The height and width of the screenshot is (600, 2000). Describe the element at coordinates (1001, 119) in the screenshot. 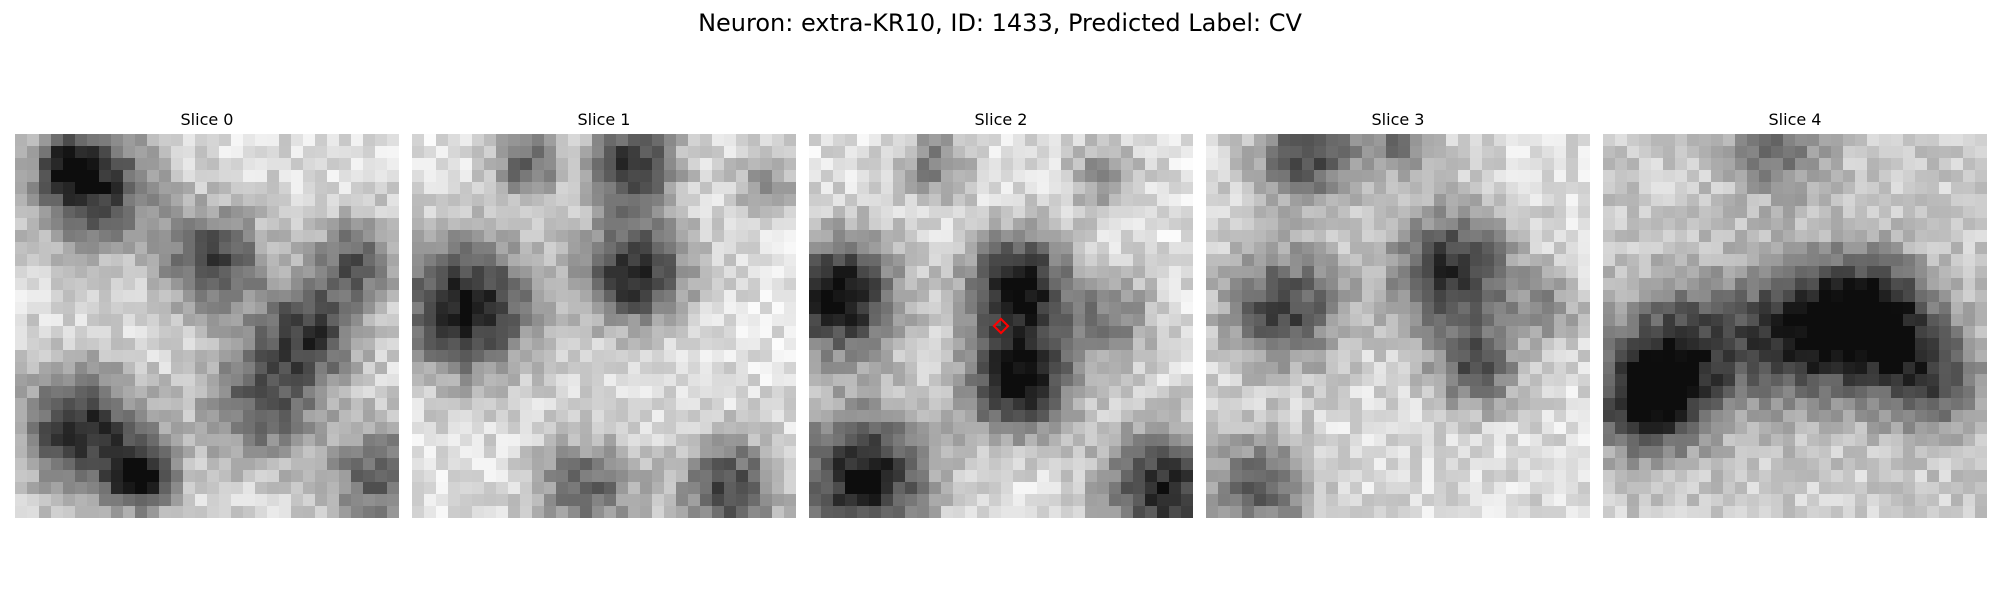

I see `slice-title-2: Slice 2` at that location.